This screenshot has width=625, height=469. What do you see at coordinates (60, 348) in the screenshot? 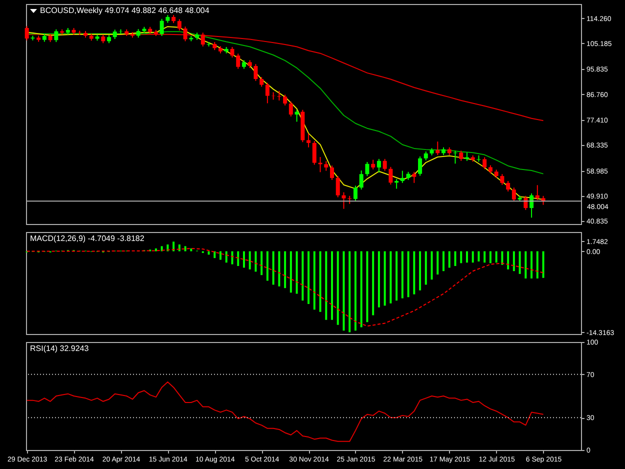
I see `chart-title: RSI(14) 32.9243` at bounding box center [60, 348].